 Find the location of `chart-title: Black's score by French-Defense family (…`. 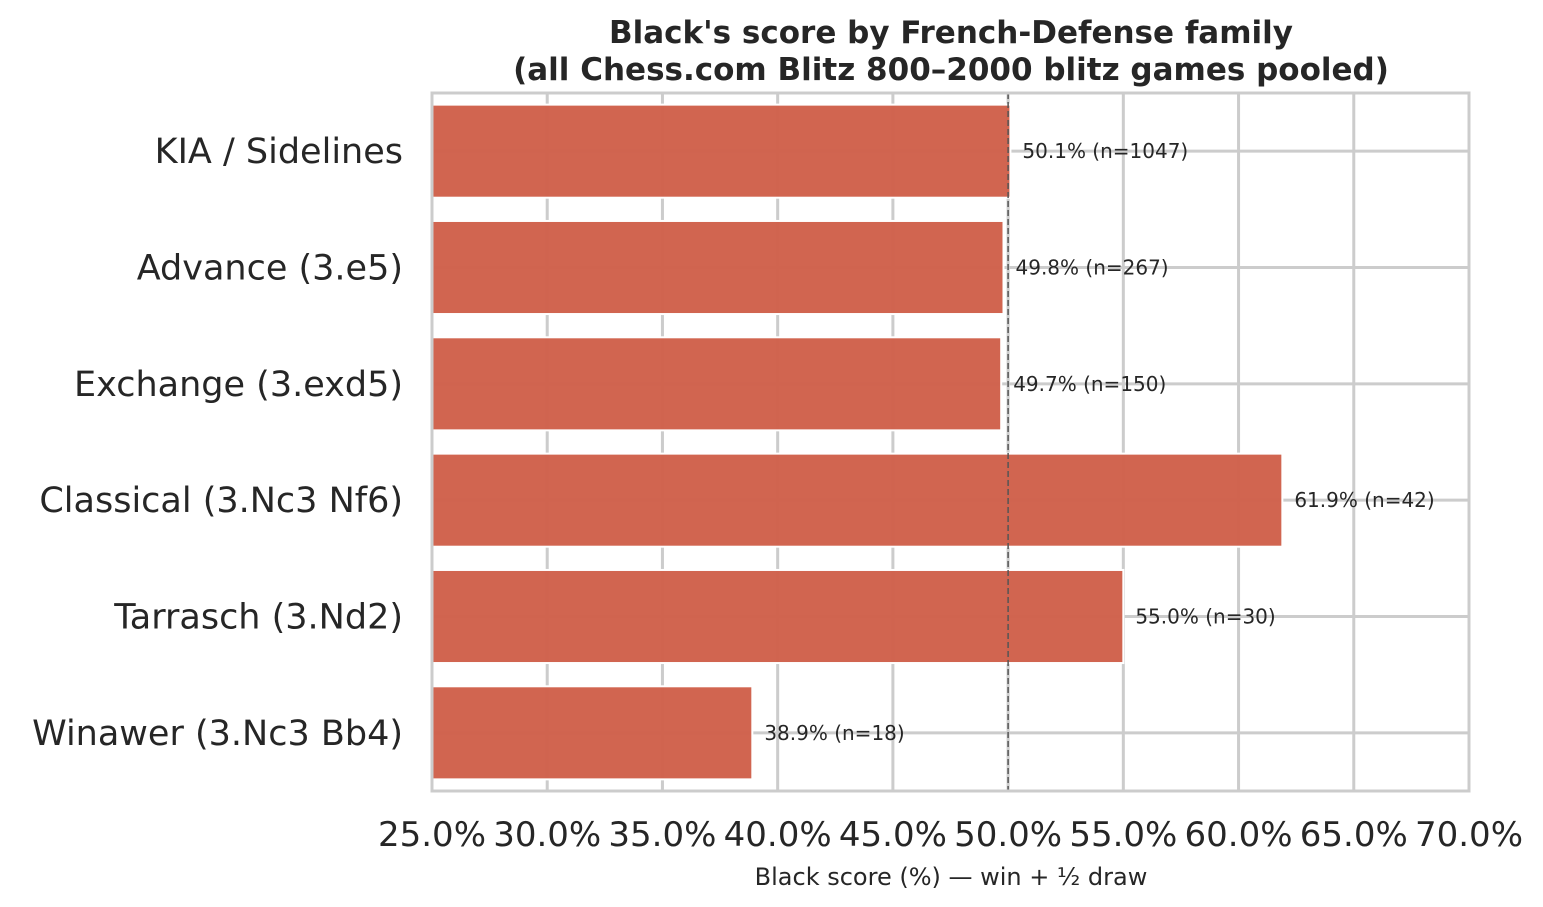

chart-title: Black's score by French-Defense family (… is located at coordinates (951, 51).